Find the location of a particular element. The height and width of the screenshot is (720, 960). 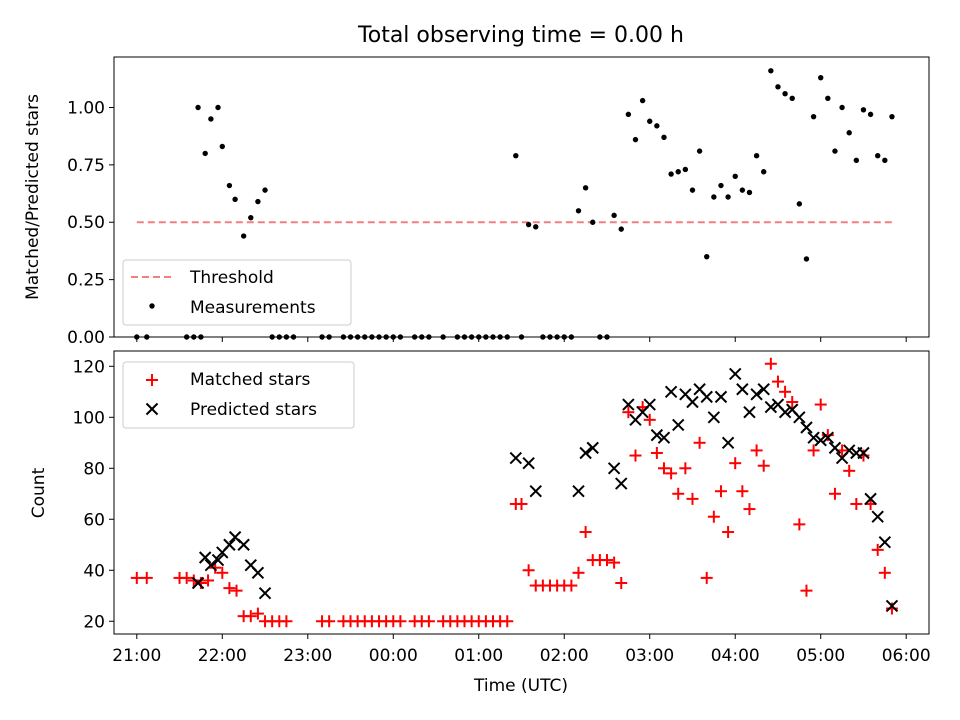

x-tick-label: 02:00 is located at coordinates (564, 656).